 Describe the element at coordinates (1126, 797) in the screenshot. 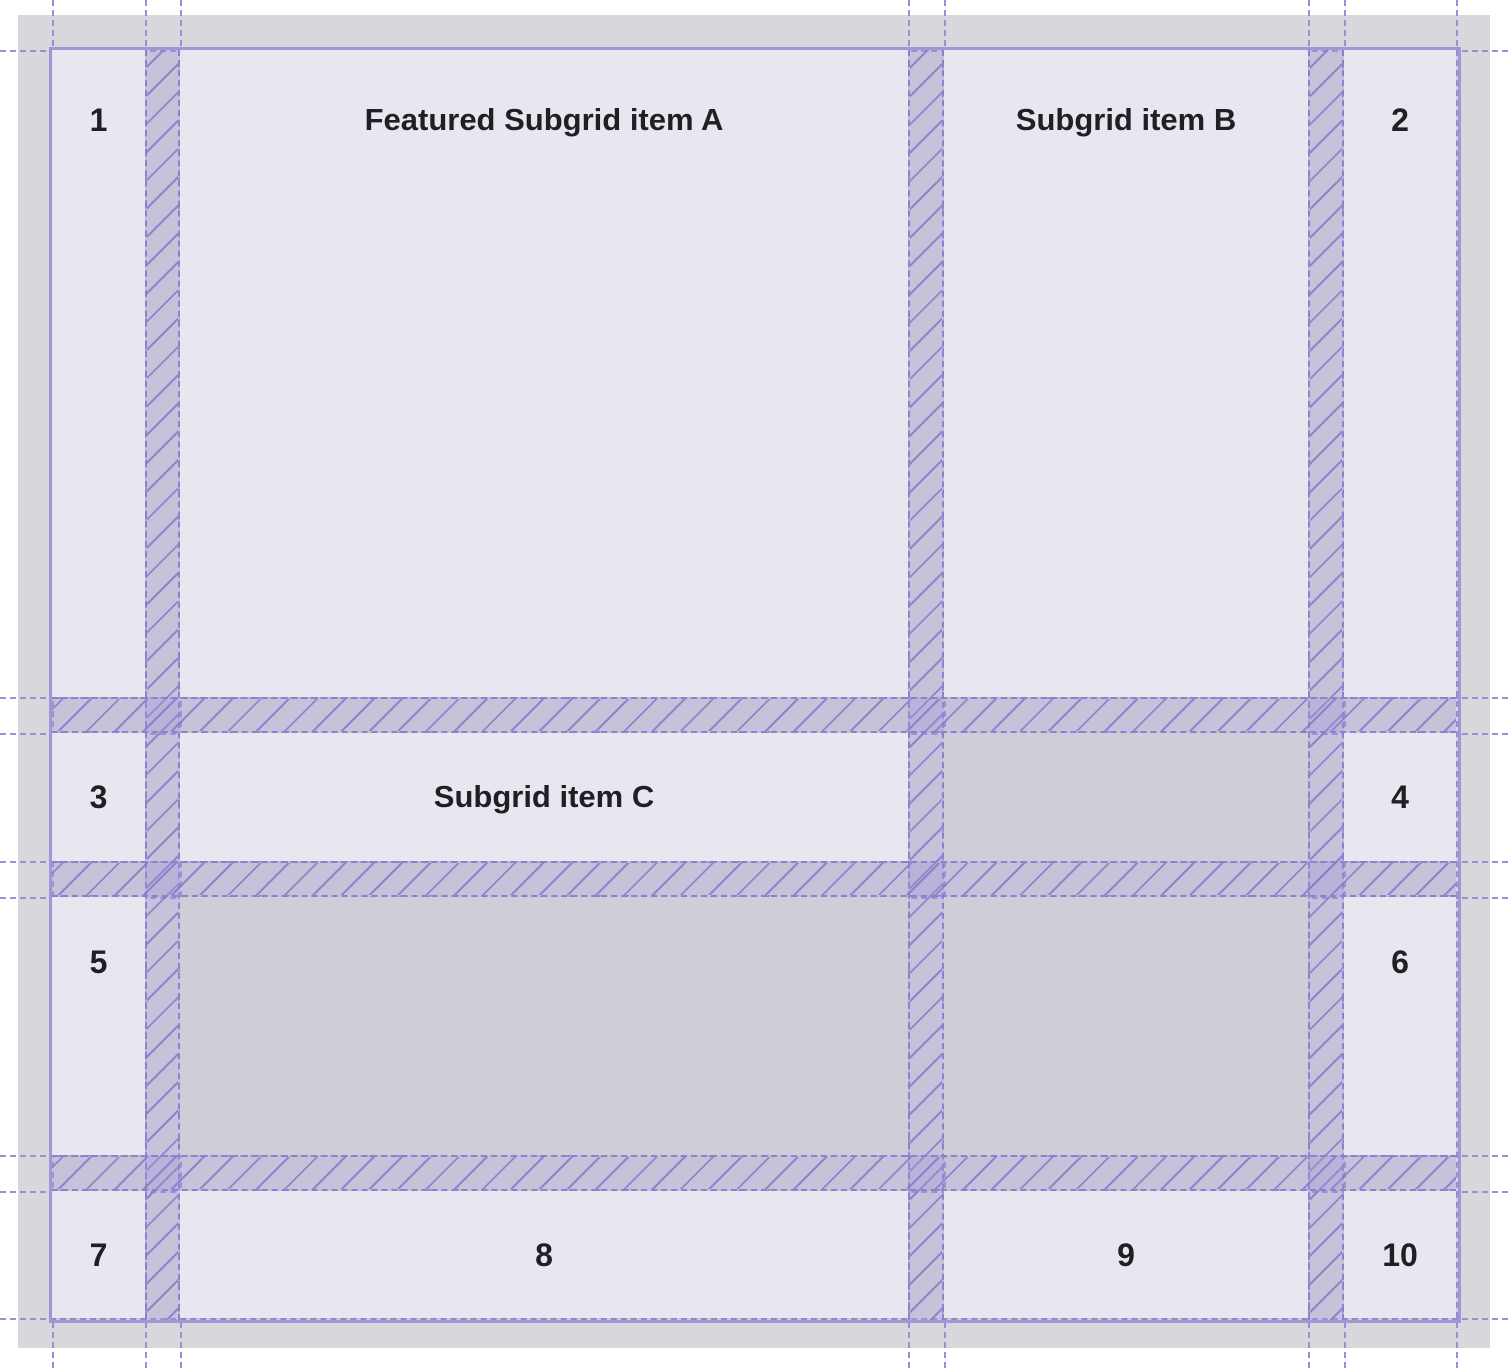

I see `grid-cell-subgrid-b-row2` at that location.